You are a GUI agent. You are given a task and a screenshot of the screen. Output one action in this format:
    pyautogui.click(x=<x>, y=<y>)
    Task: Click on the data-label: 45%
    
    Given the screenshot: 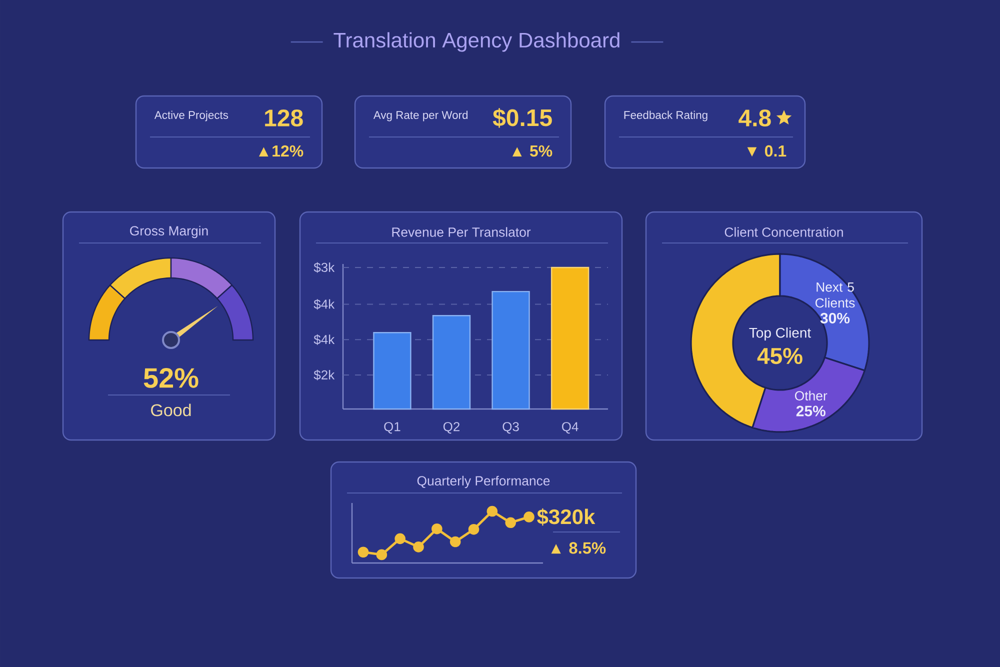 What is the action you would take?
    pyautogui.click(x=779, y=356)
    